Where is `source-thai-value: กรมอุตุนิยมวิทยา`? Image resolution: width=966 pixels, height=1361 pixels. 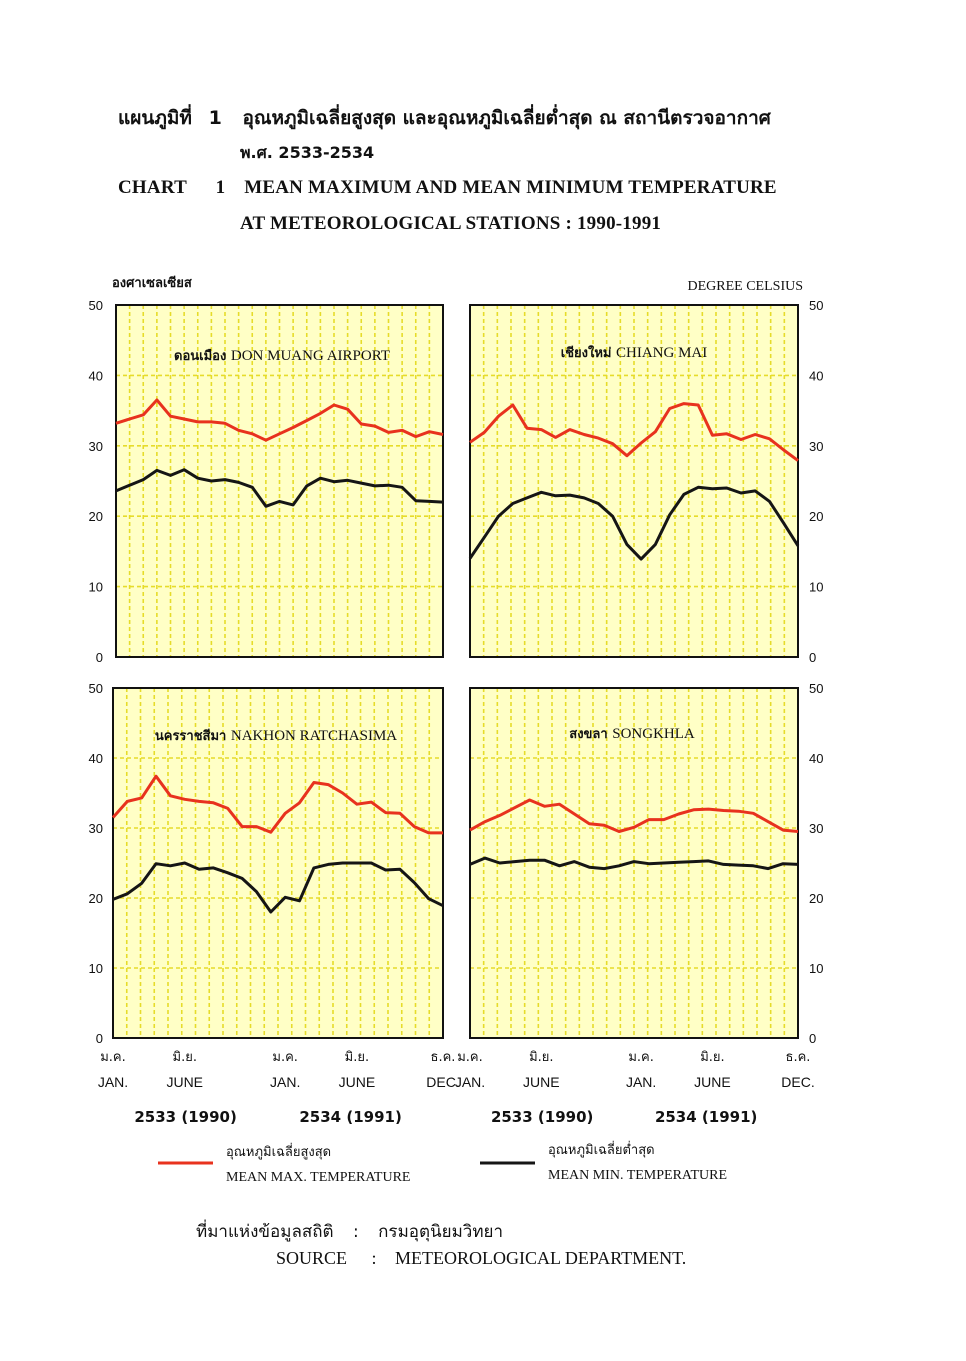 source-thai-value: กรมอุตุนิยมวิทยา is located at coordinates (441, 1232).